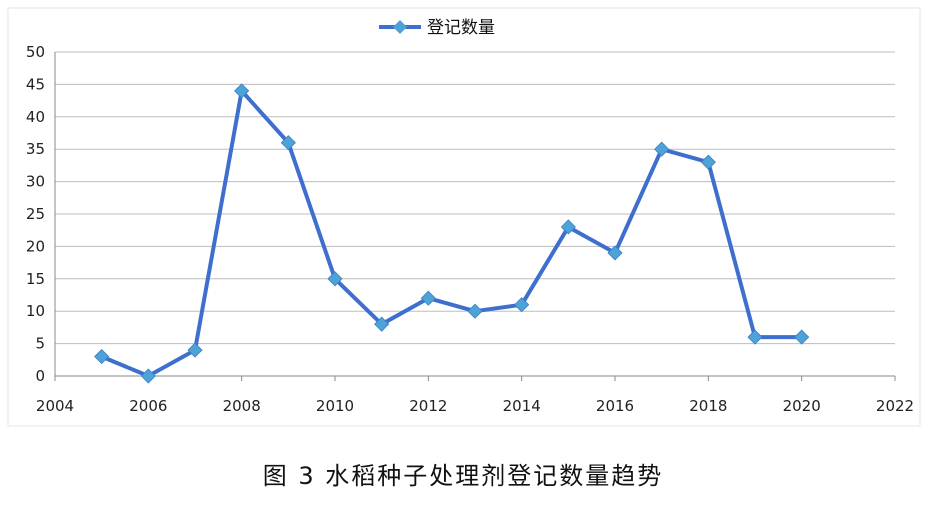  What do you see at coordinates (755, 337) in the screenshot?
I see `data-point-2019` at bounding box center [755, 337].